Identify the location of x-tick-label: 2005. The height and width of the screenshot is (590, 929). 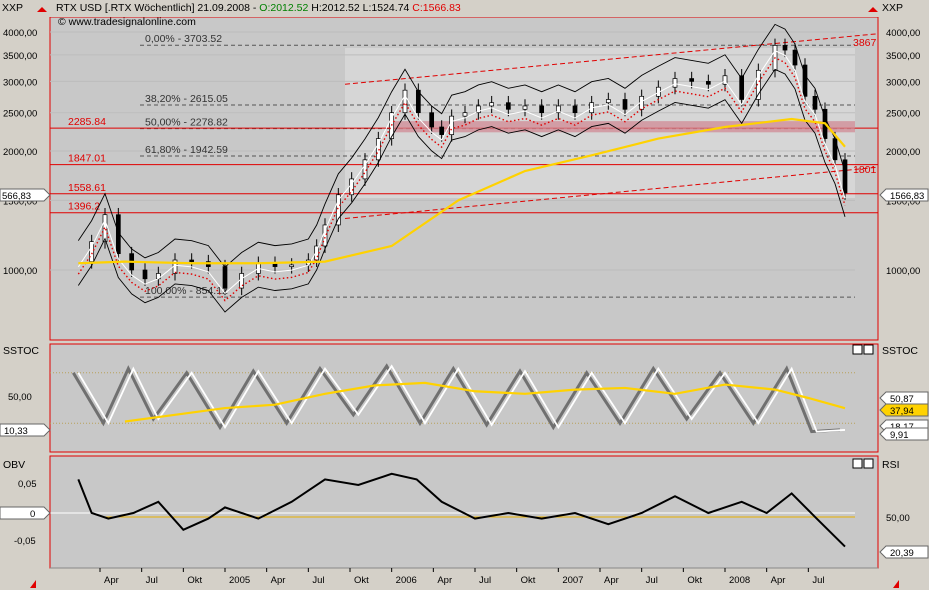
(239, 580).